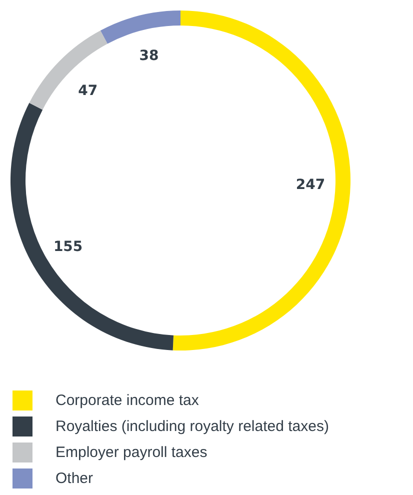 The image size is (413, 495). What do you see at coordinates (128, 400) in the screenshot?
I see `legend-label: Corporate income tax` at bounding box center [128, 400].